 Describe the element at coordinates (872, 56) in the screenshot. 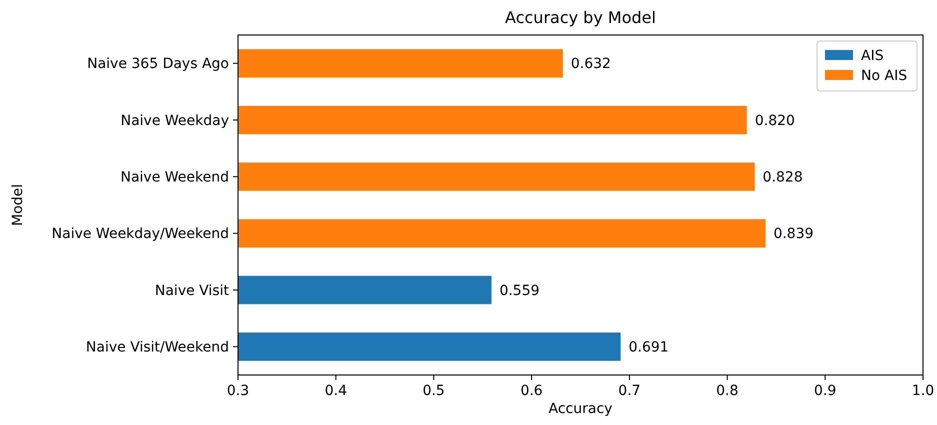

I see `legend-label: AIS` at that location.